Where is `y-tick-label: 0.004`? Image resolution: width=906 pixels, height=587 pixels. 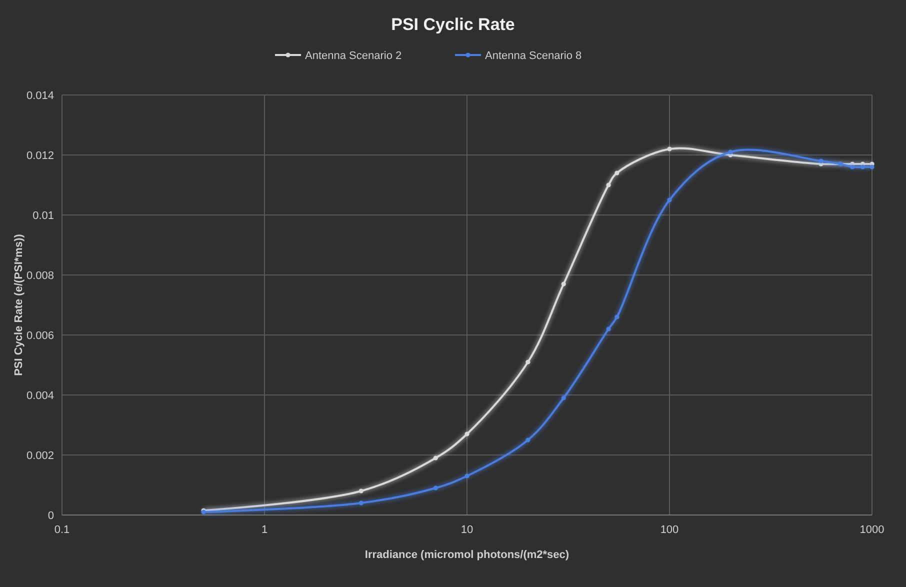
y-tick-label: 0.004 is located at coordinates (40, 396).